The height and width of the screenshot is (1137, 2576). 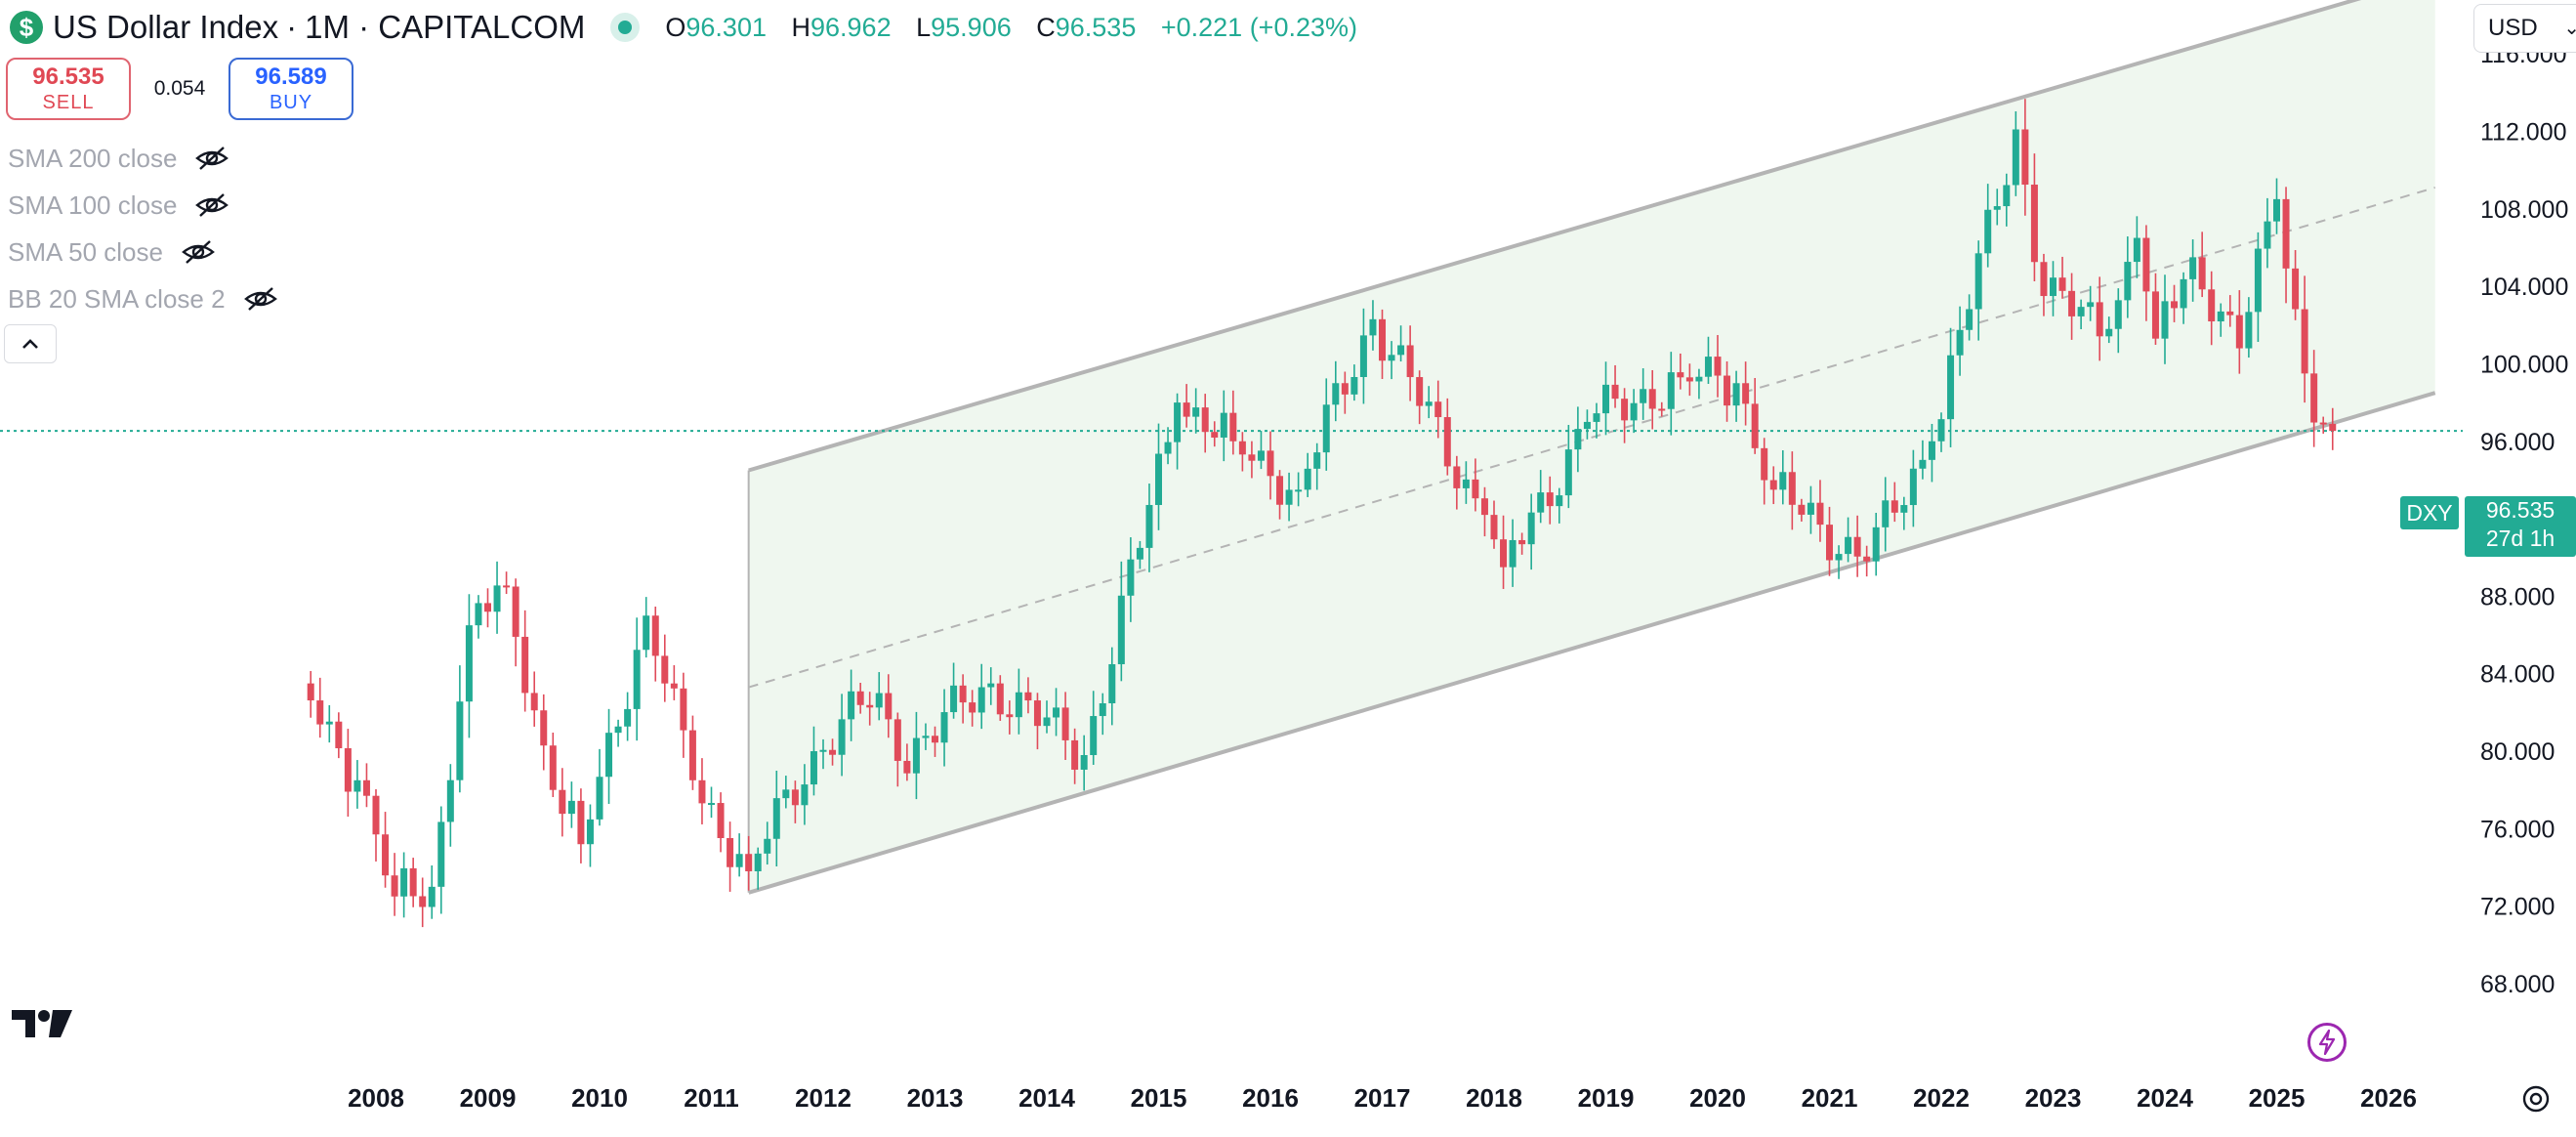 I want to click on time-tick-label: 2016, so click(x=1271, y=1098).